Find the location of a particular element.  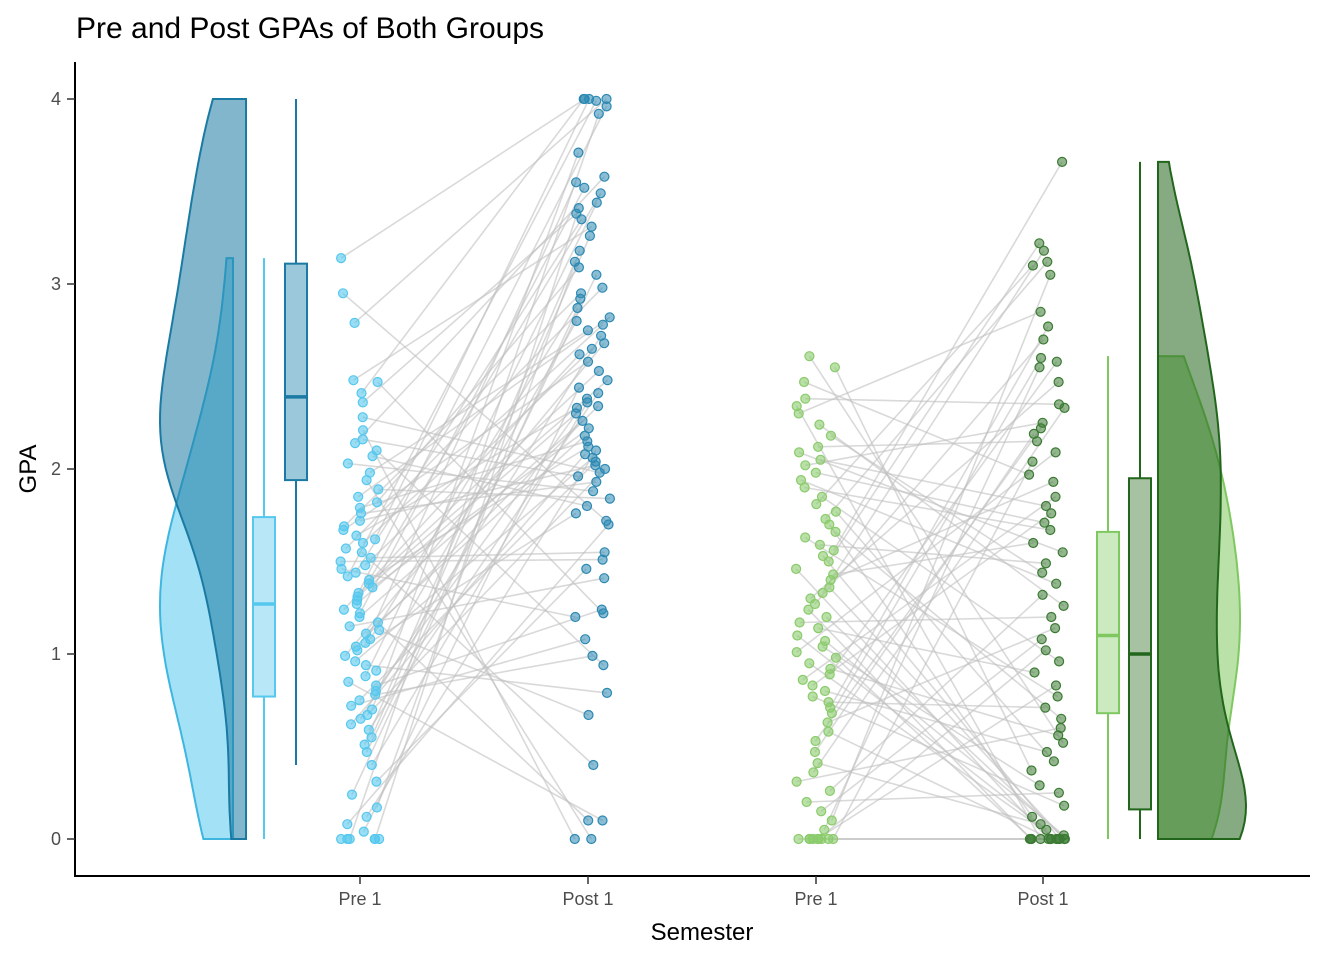

y-tick-label: 4 is located at coordinates (56, 99).